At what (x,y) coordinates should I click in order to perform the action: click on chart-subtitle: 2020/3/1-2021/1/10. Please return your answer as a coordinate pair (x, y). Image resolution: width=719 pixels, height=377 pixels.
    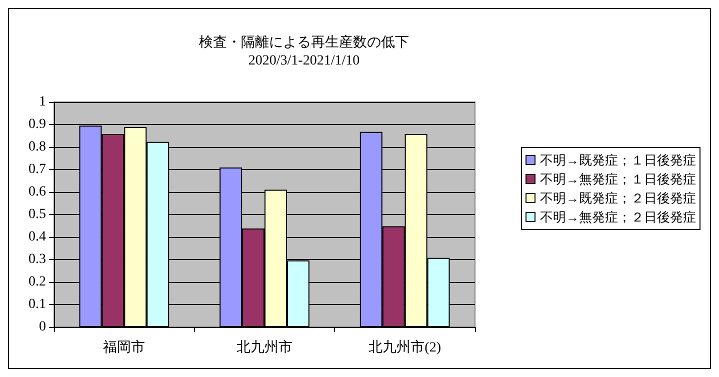
    Looking at the image, I should click on (304, 61).